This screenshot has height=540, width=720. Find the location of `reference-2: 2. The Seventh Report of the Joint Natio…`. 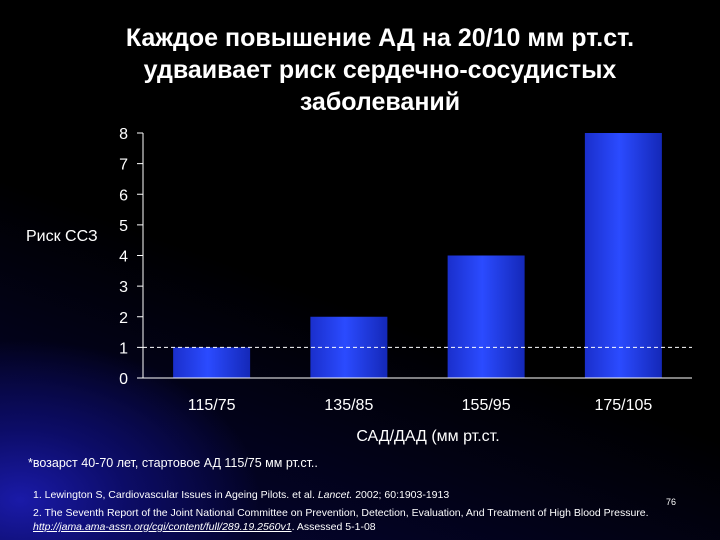

reference-2: 2. The Seventh Report of the Joint Natio… is located at coordinates (363, 520).